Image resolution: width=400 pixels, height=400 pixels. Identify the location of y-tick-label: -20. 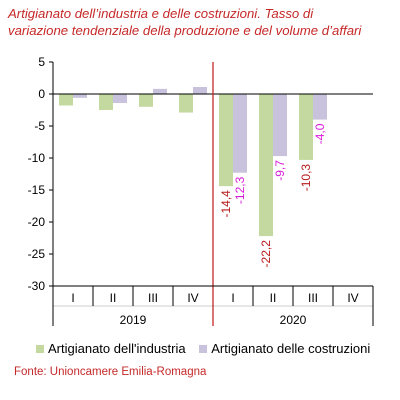
(37, 222).